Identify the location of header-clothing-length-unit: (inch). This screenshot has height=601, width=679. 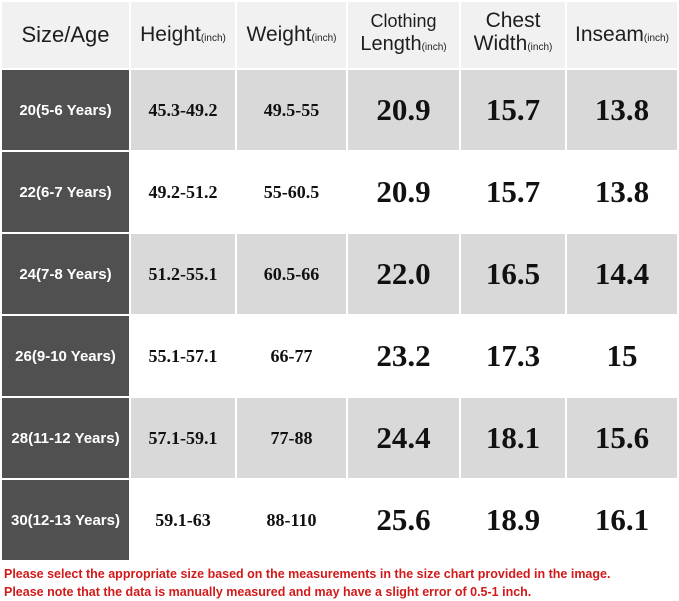
(434, 47).